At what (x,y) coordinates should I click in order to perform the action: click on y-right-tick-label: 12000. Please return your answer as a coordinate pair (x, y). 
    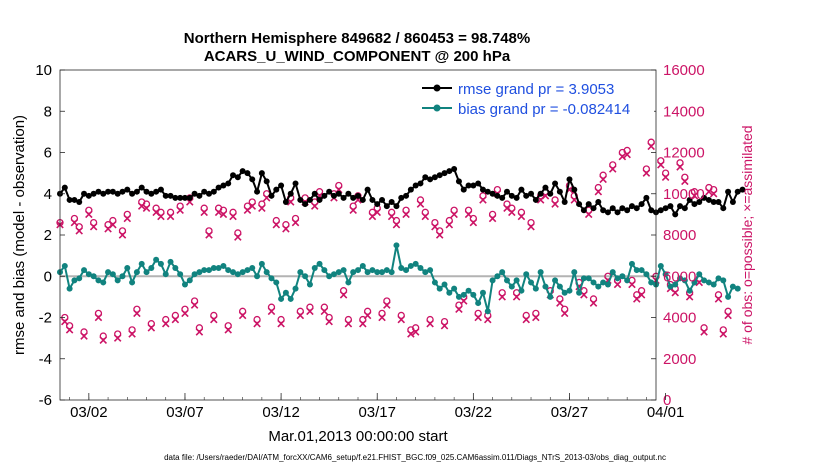
    Looking at the image, I should click on (684, 153).